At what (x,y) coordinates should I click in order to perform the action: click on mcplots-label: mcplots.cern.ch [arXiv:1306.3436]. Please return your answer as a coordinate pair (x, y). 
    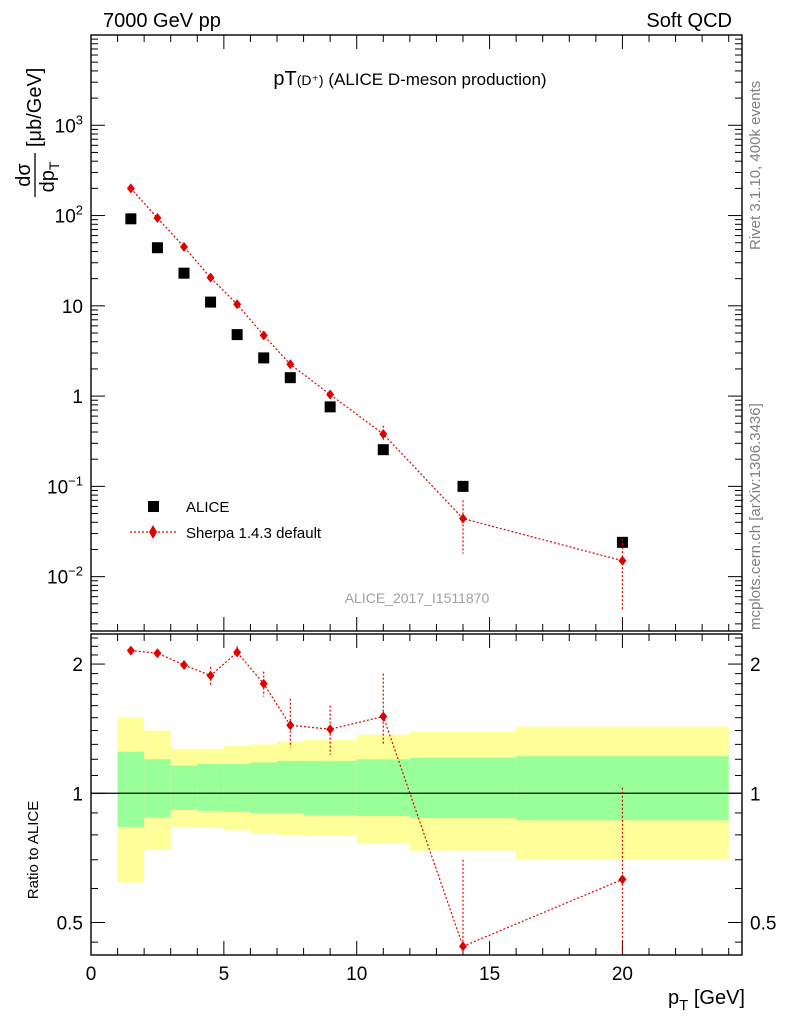
    Looking at the image, I should click on (755, 516).